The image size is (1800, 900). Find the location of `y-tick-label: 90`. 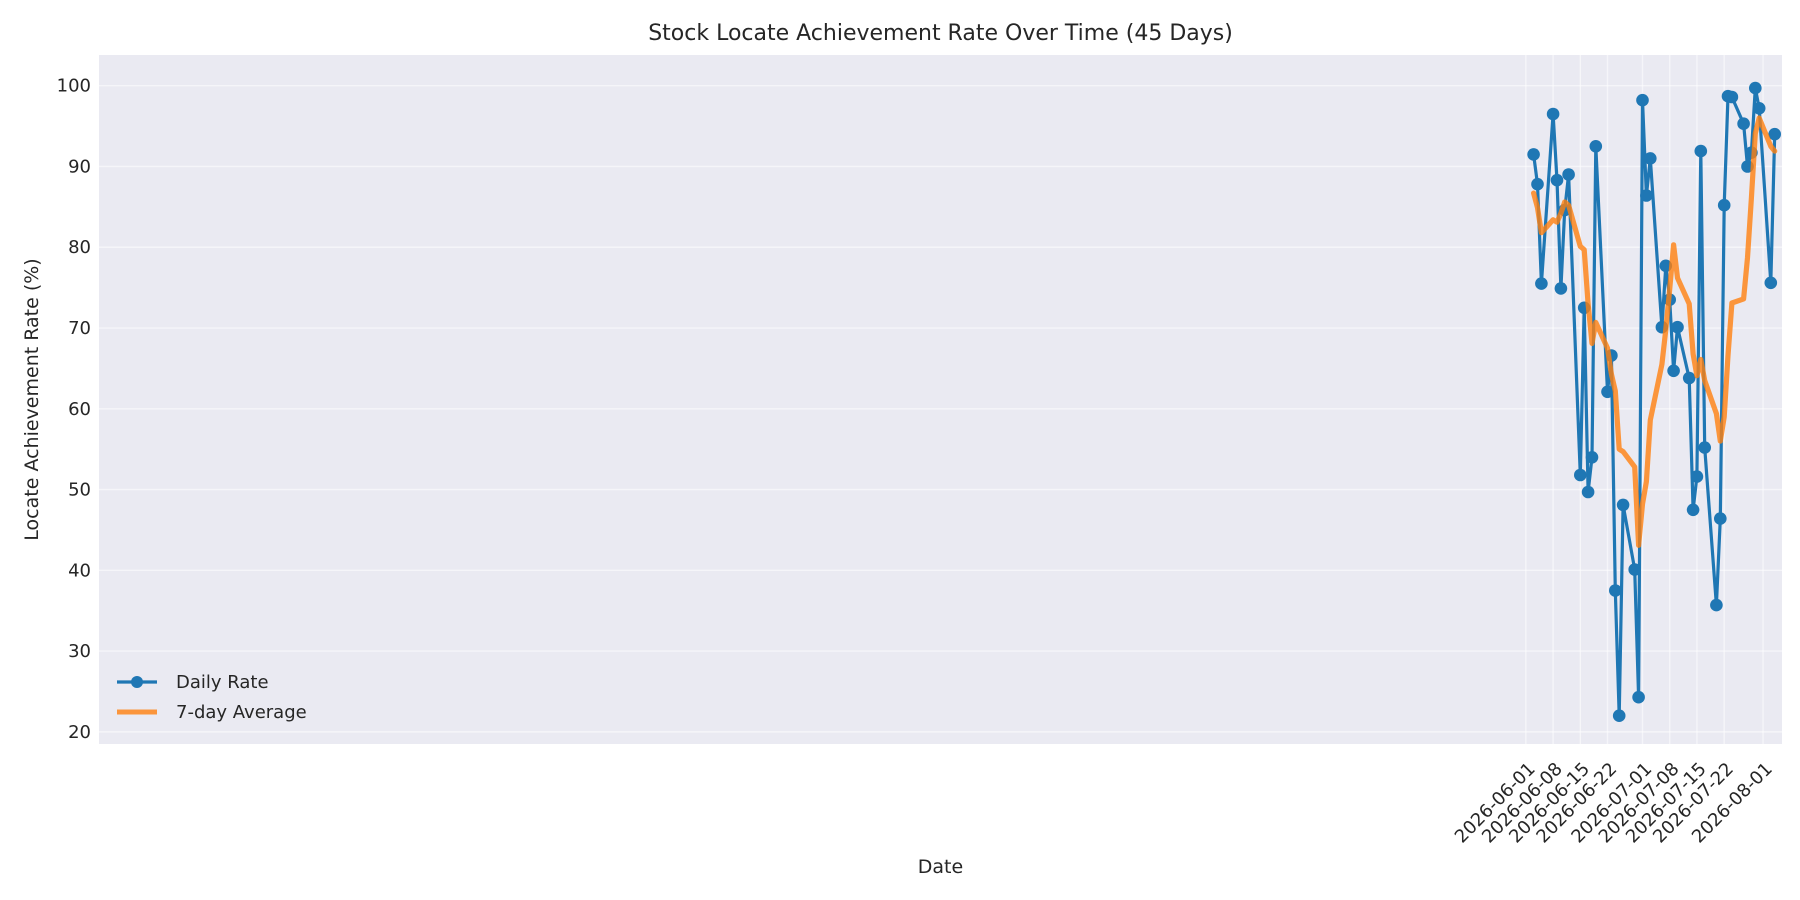

y-tick-label: 90 is located at coordinates (79, 166).